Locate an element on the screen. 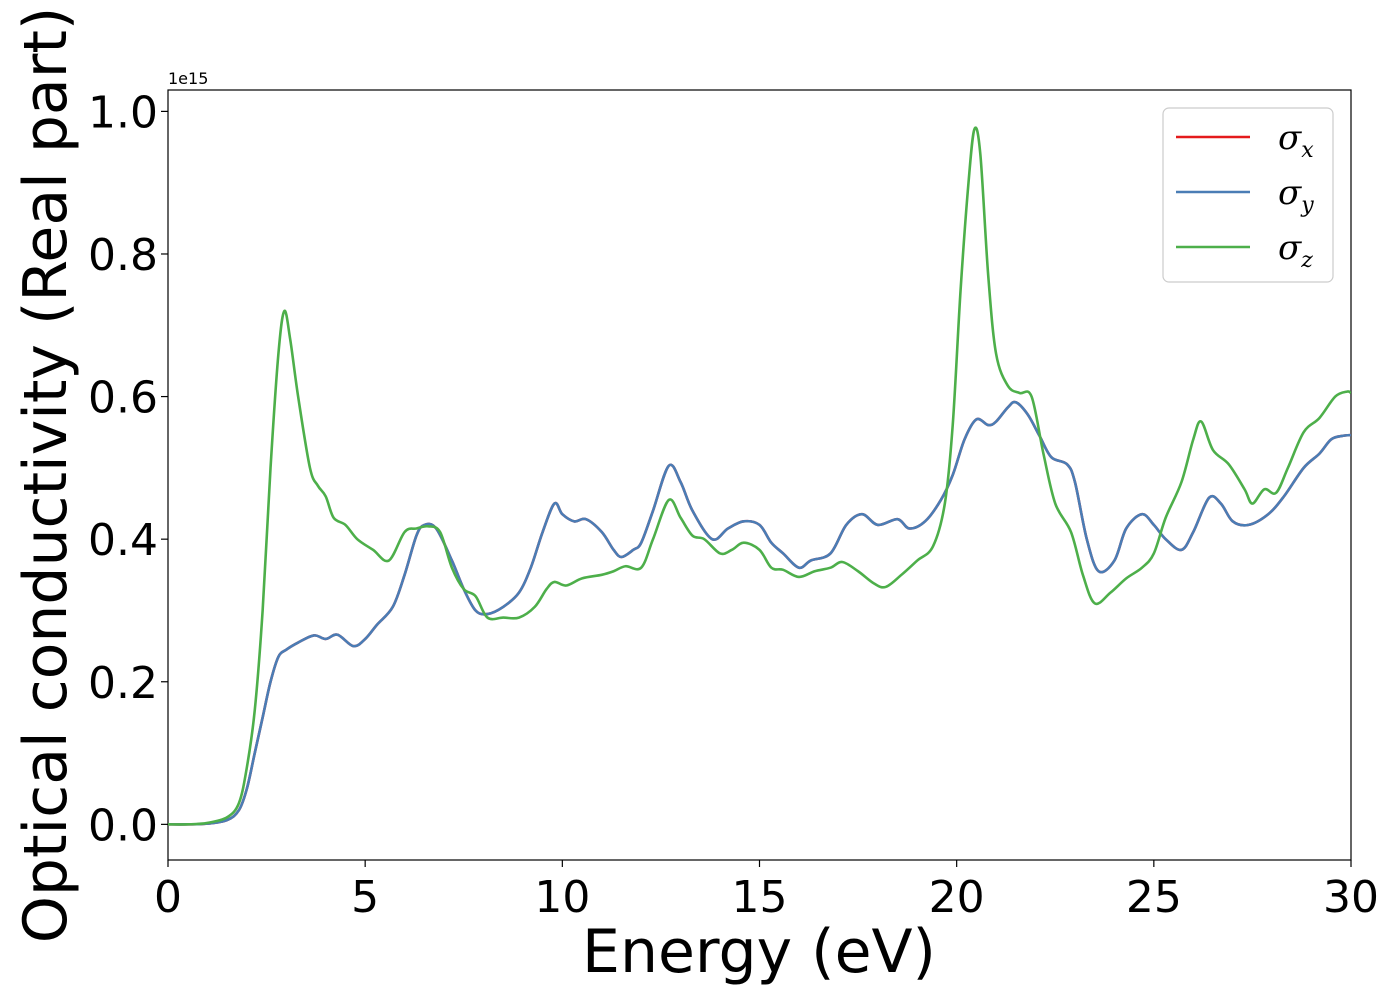 The width and height of the screenshot is (1400, 1000). y-tick-label: 0.6 is located at coordinates (123, 398).